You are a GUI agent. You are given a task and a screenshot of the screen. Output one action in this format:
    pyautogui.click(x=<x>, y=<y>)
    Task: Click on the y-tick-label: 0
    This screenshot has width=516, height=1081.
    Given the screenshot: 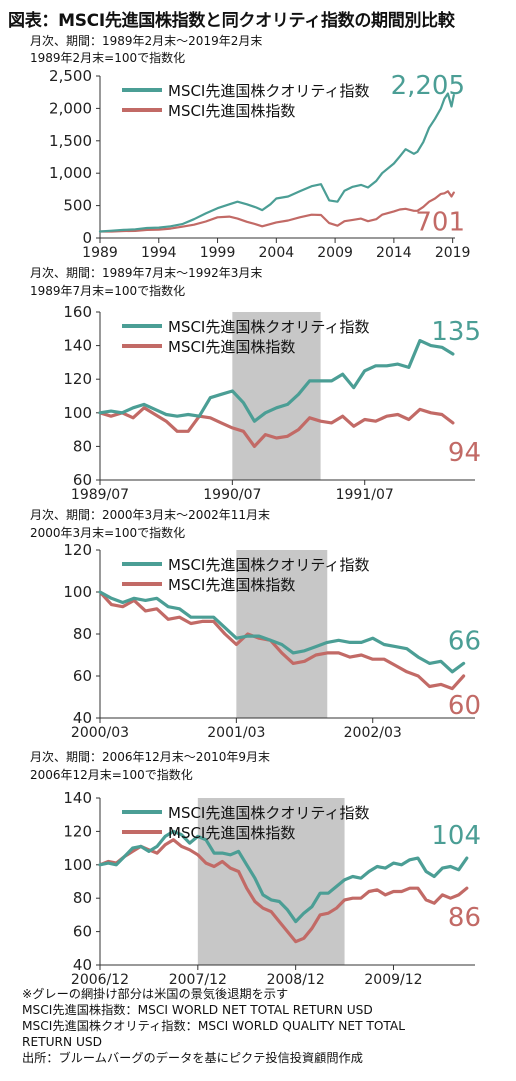 What is the action you would take?
    pyautogui.click(x=87, y=238)
    